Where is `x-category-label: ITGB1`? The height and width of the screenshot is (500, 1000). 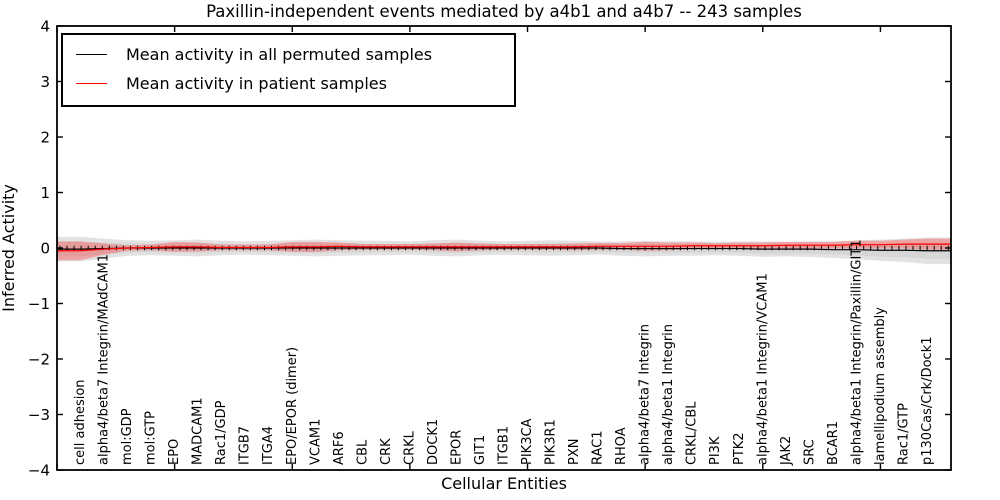
x-category-label: ITGB1 is located at coordinates (504, 445).